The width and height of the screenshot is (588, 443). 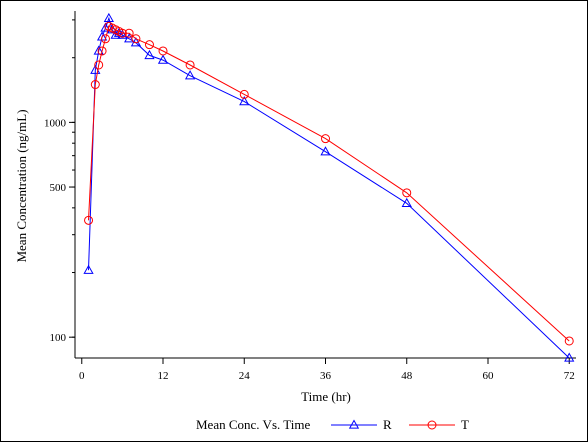 What do you see at coordinates (326, 396) in the screenshot?
I see `x-axis-title: Time (hr)` at bounding box center [326, 396].